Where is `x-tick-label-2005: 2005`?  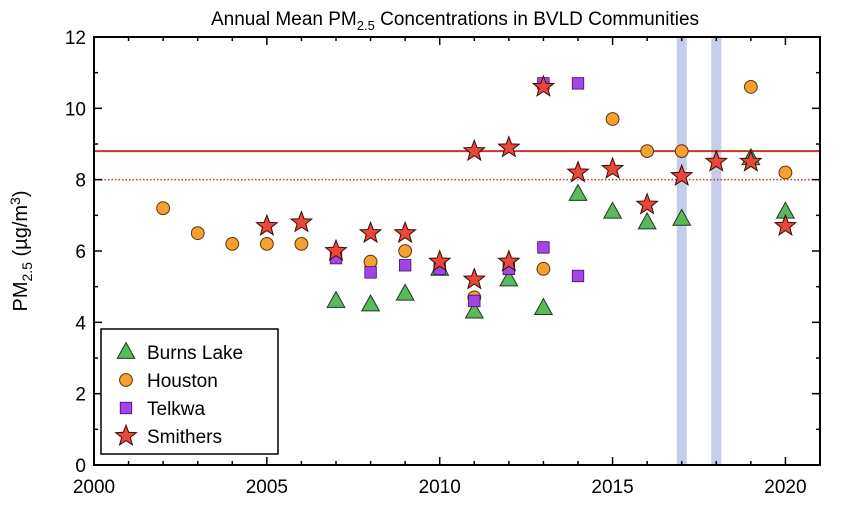 x-tick-label-2005: 2005 is located at coordinates (267, 487).